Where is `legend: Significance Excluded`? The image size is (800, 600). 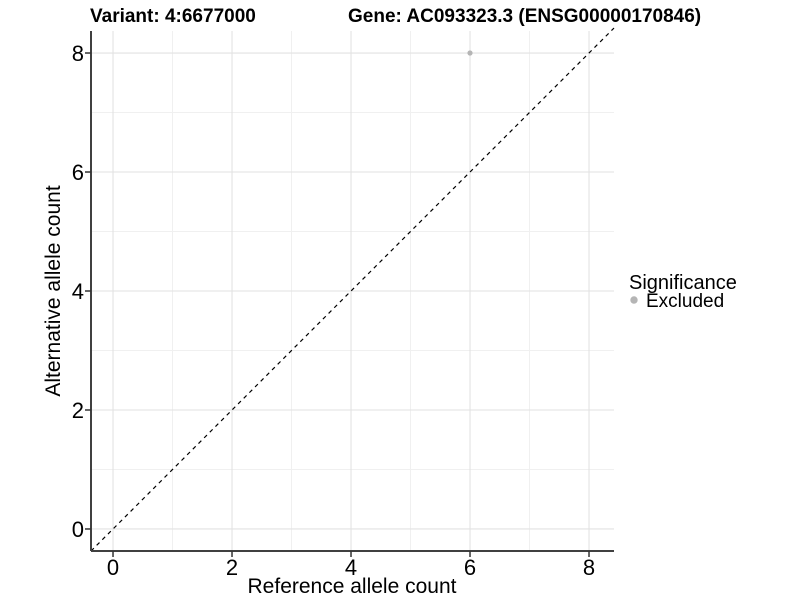
legend: Significance Excluded is located at coordinates (683, 292).